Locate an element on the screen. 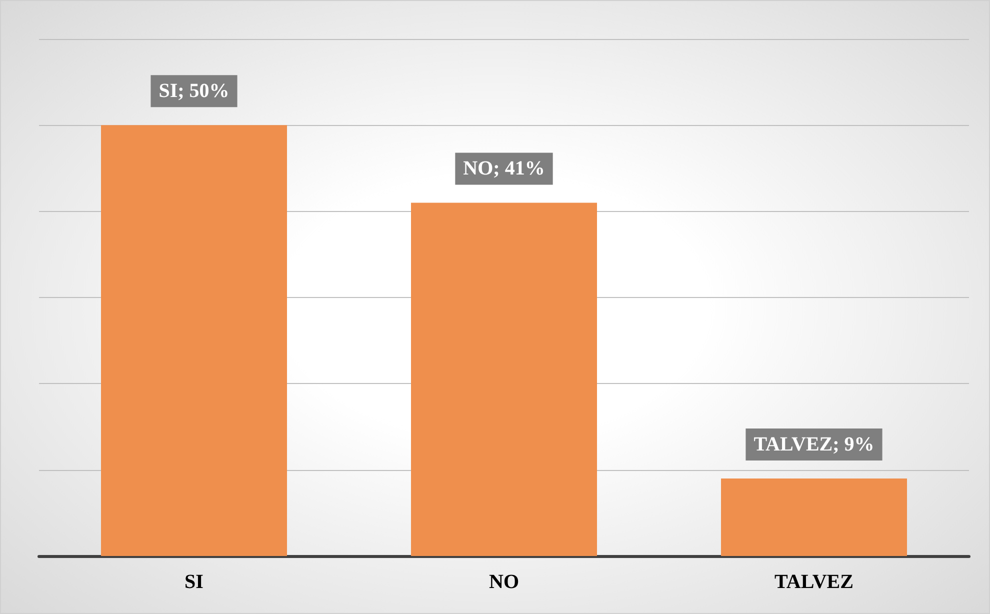 The width and height of the screenshot is (990, 614). x-tick-label: SI is located at coordinates (194, 582).